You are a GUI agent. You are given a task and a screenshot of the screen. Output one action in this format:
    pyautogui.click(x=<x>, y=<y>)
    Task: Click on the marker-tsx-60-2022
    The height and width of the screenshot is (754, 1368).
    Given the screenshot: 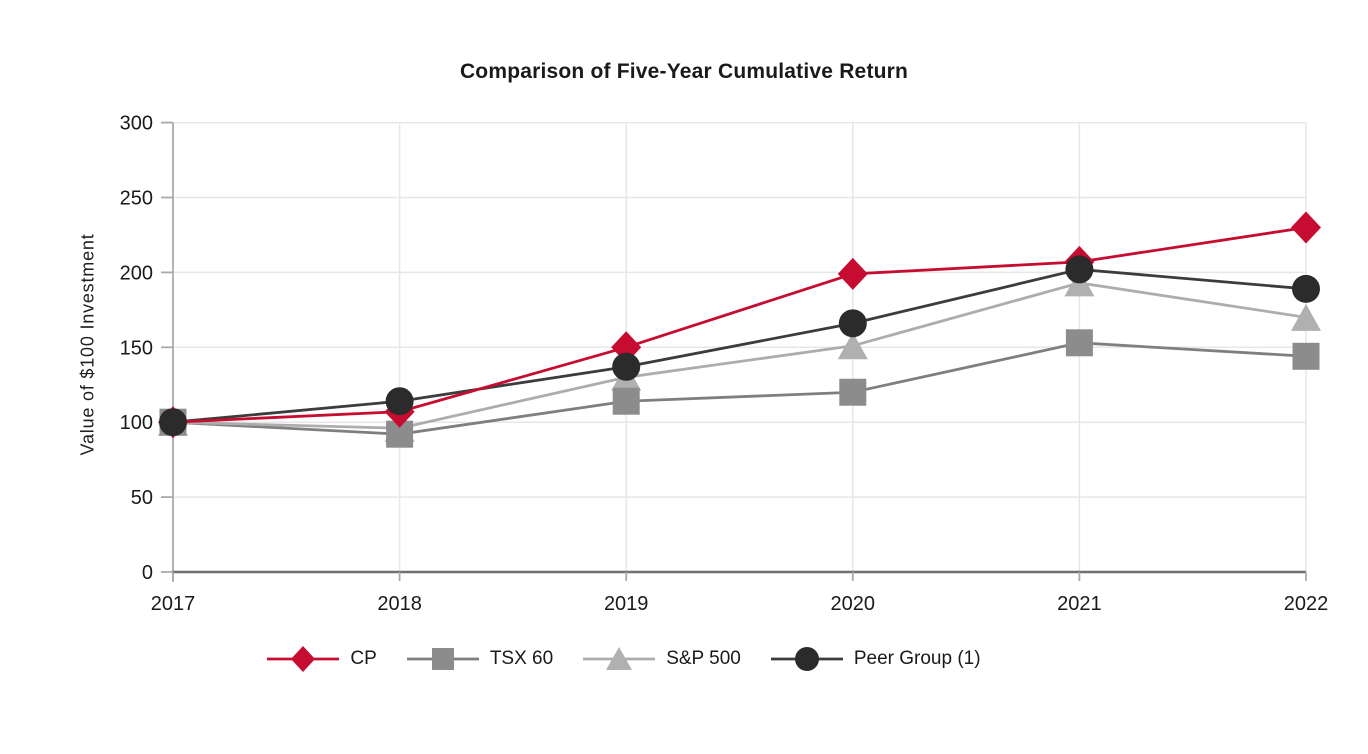 What is the action you would take?
    pyautogui.click(x=1306, y=356)
    